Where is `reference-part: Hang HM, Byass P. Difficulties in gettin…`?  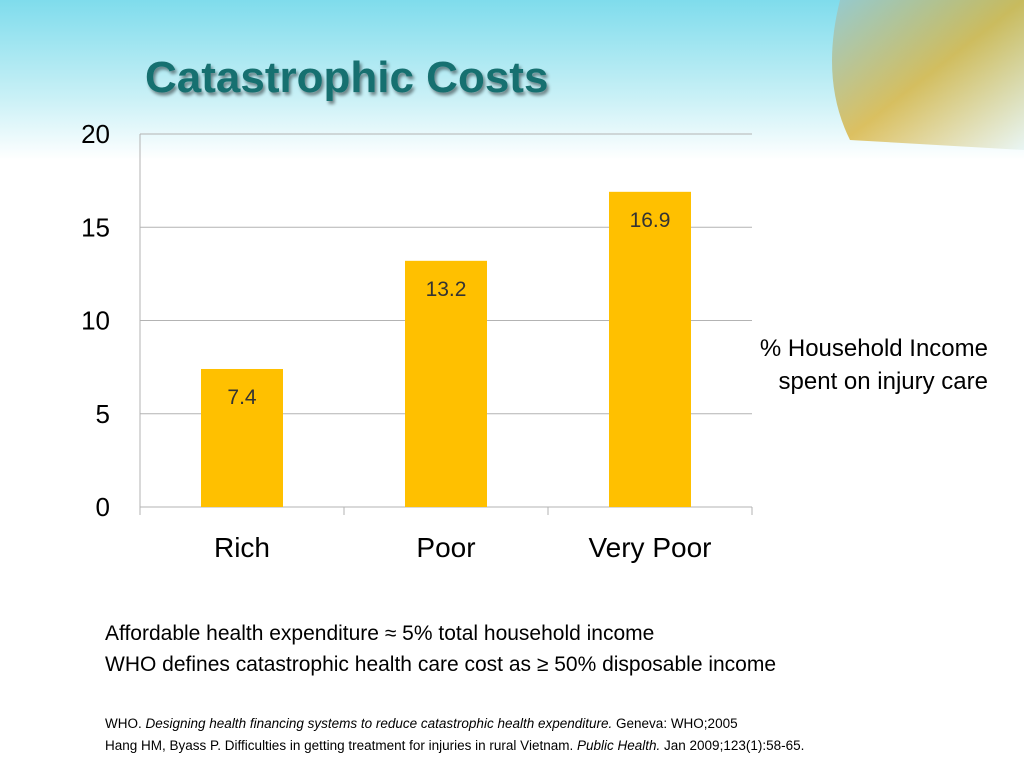 reference-part: Hang HM, Byass P. Difficulties in gettin… is located at coordinates (341, 745).